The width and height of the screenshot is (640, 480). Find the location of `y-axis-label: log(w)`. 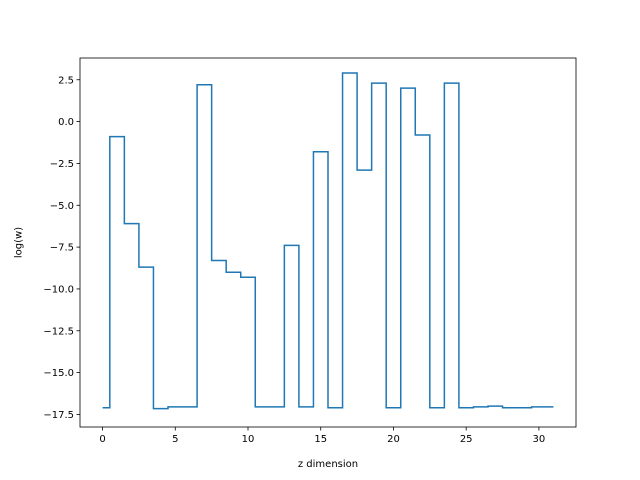

y-axis-label: log(w) is located at coordinates (19, 242).